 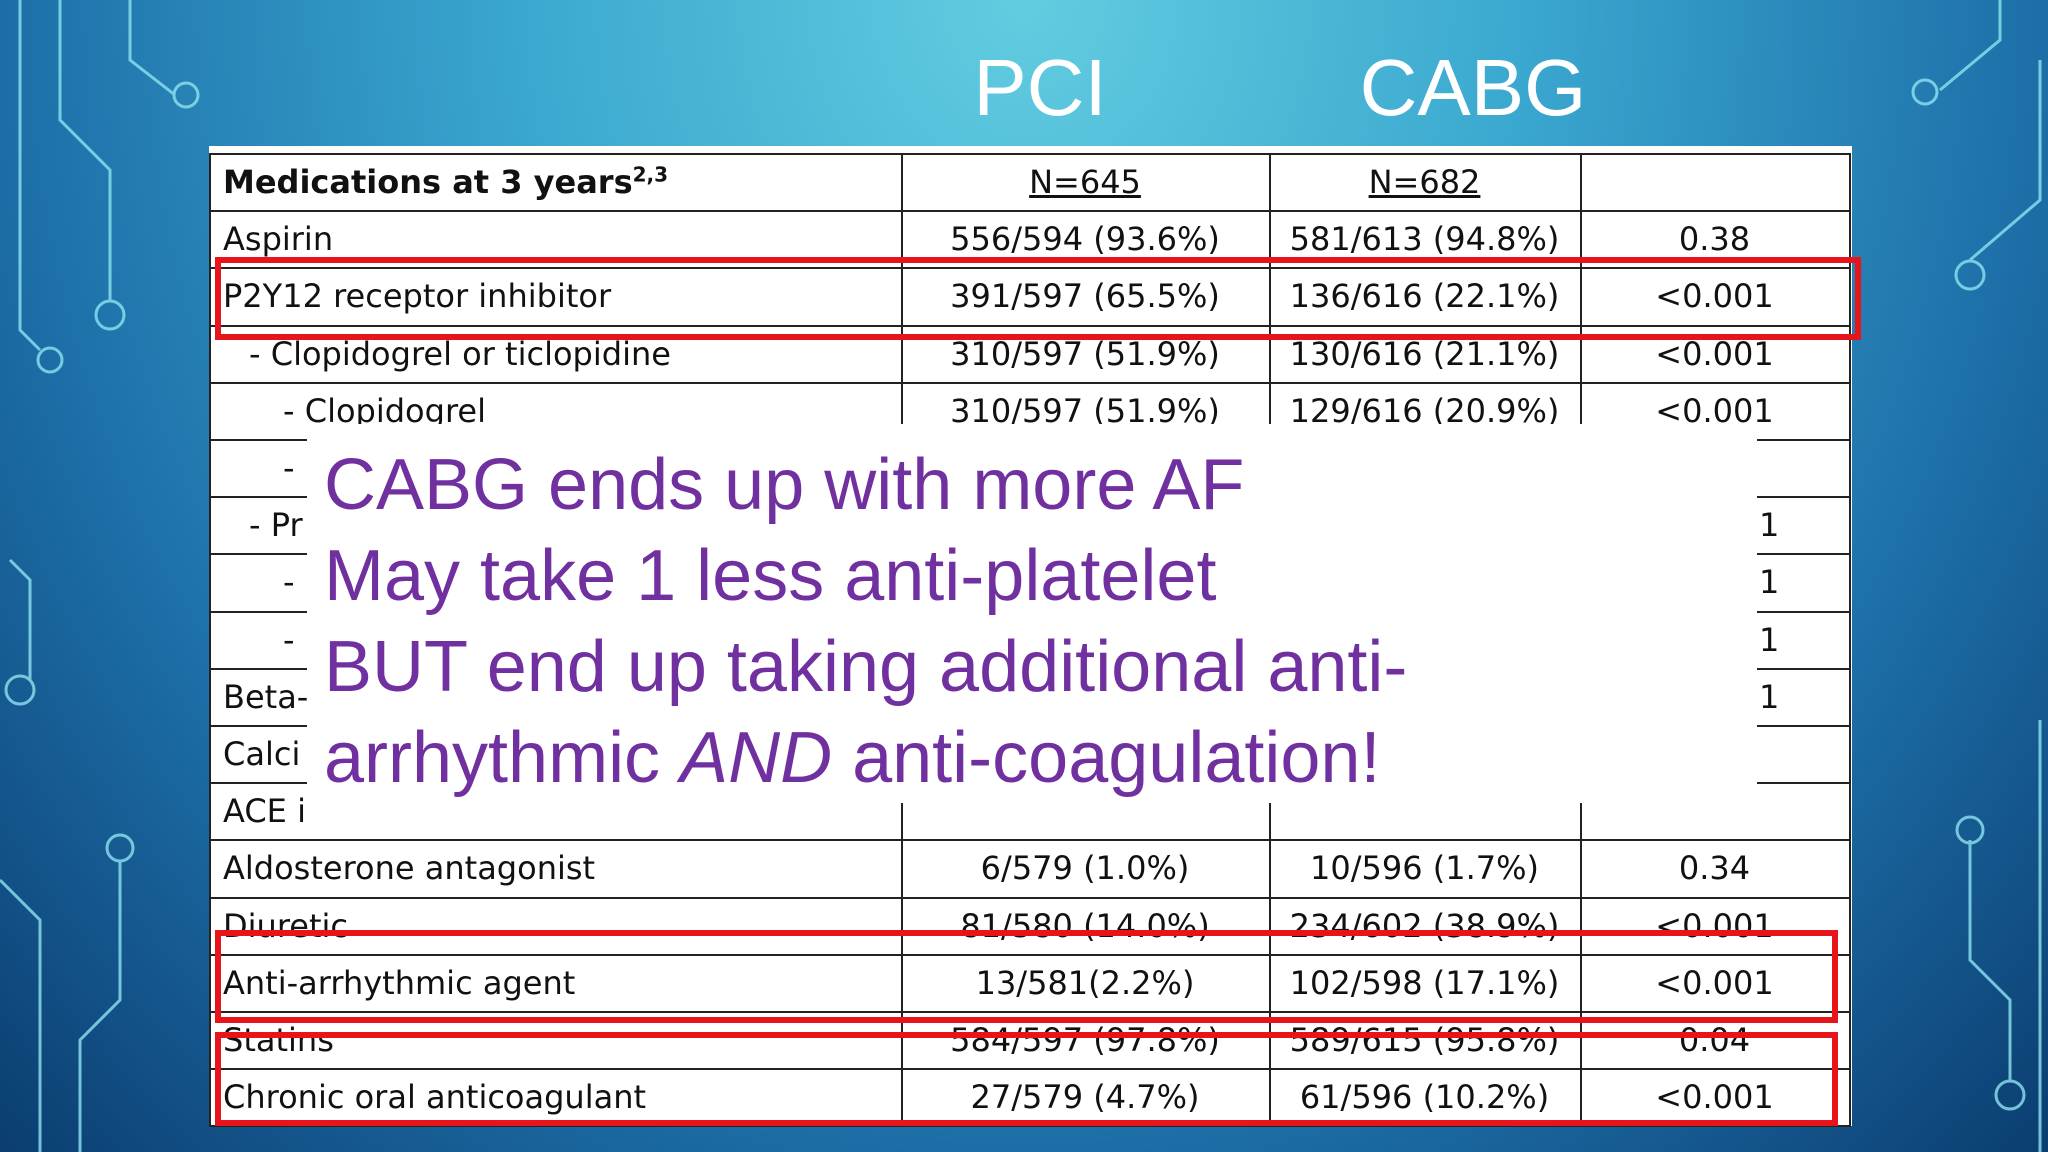 I want to click on table-cell: 13/581(2.2%), so click(x=1085, y=982).